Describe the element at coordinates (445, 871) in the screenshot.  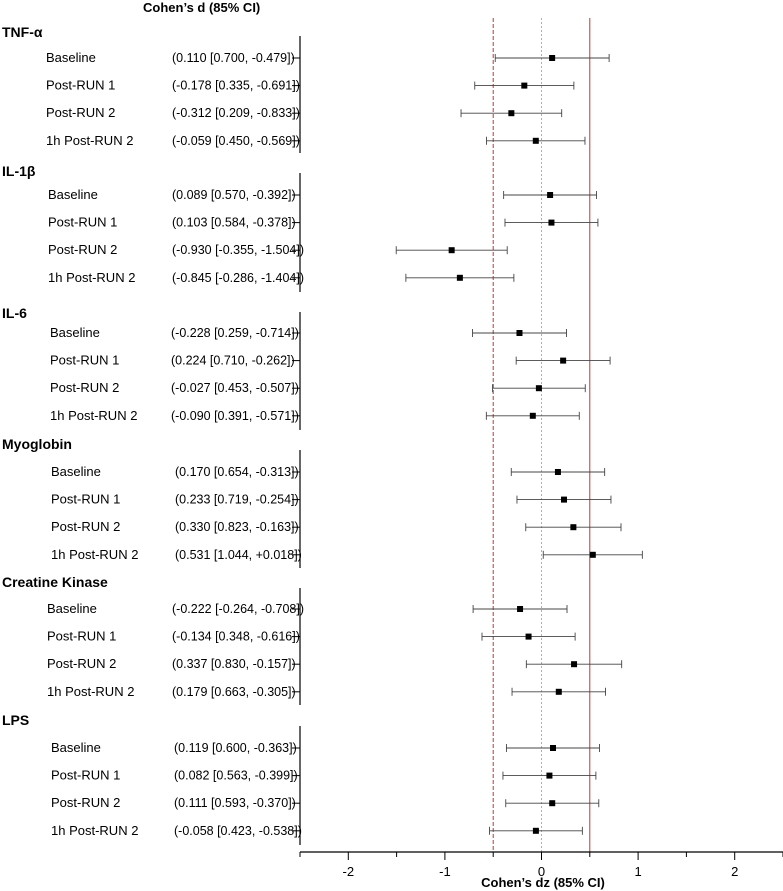
I see `x-tick-label: -1` at that location.